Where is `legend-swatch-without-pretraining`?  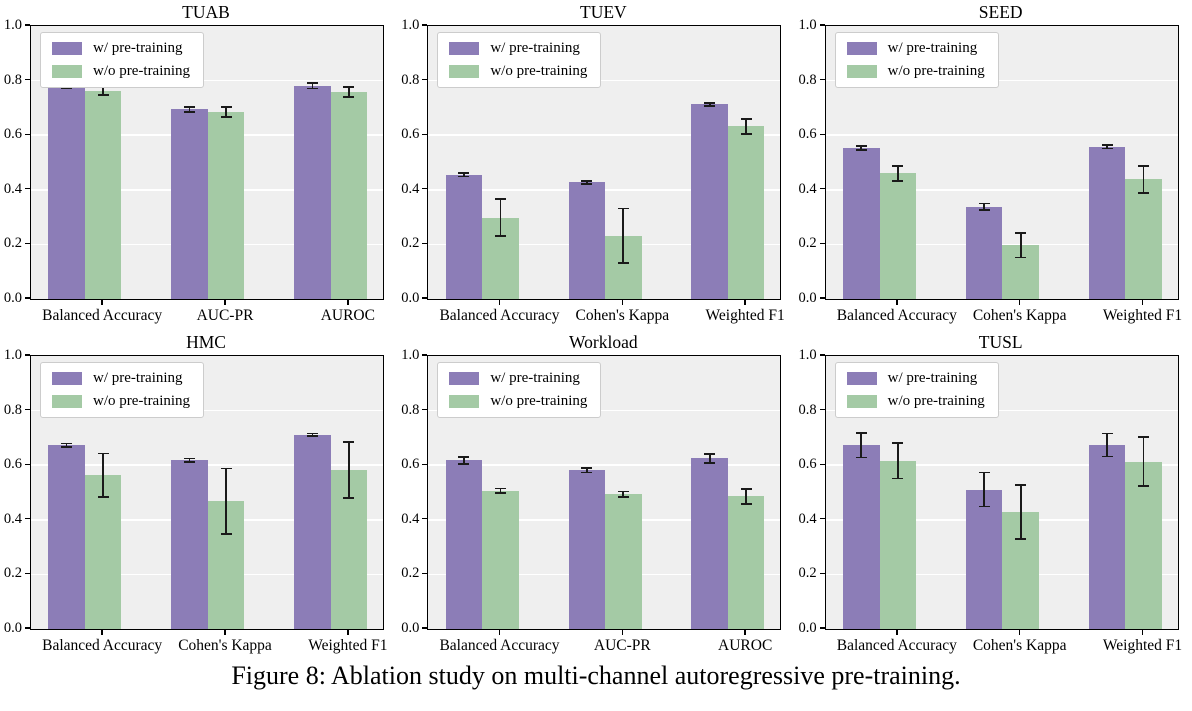 legend-swatch-without-pretraining is located at coordinates (67, 401).